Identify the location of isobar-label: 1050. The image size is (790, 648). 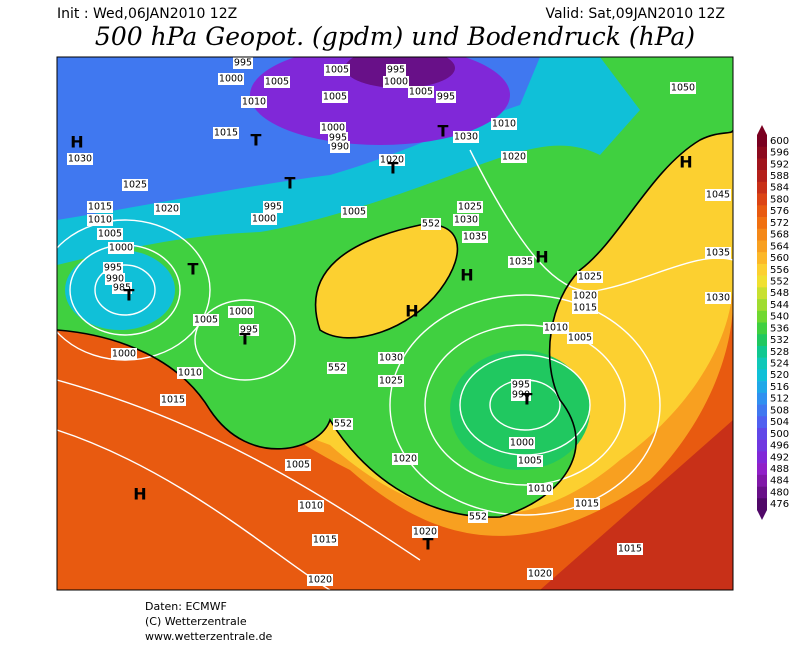
(683, 88).